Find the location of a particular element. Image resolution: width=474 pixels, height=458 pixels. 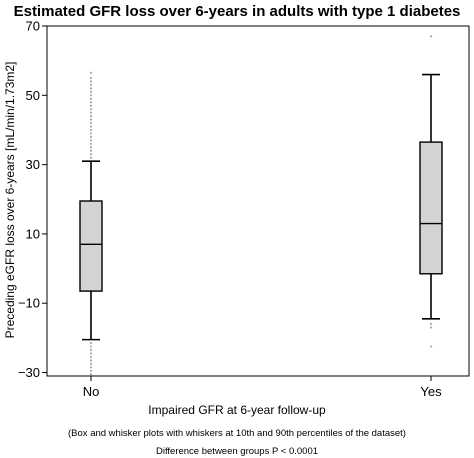

x-axis-label: Impaired GFR at 6-year follow-up is located at coordinates (237, 410).